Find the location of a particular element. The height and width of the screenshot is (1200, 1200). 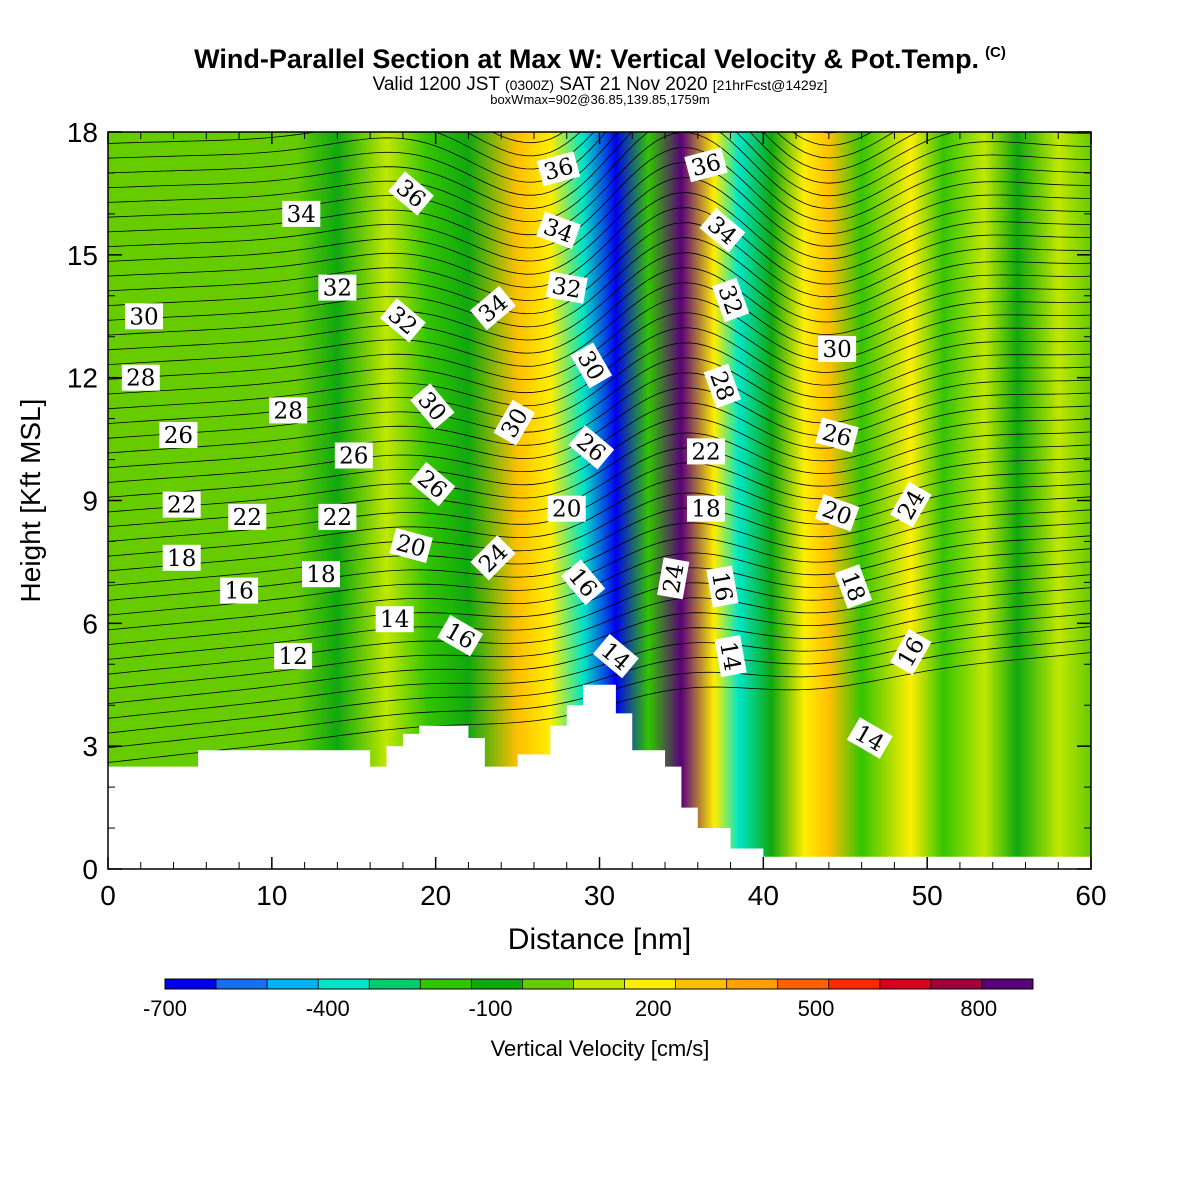

colorbar-tick-label: -700 is located at coordinates (165, 1008).